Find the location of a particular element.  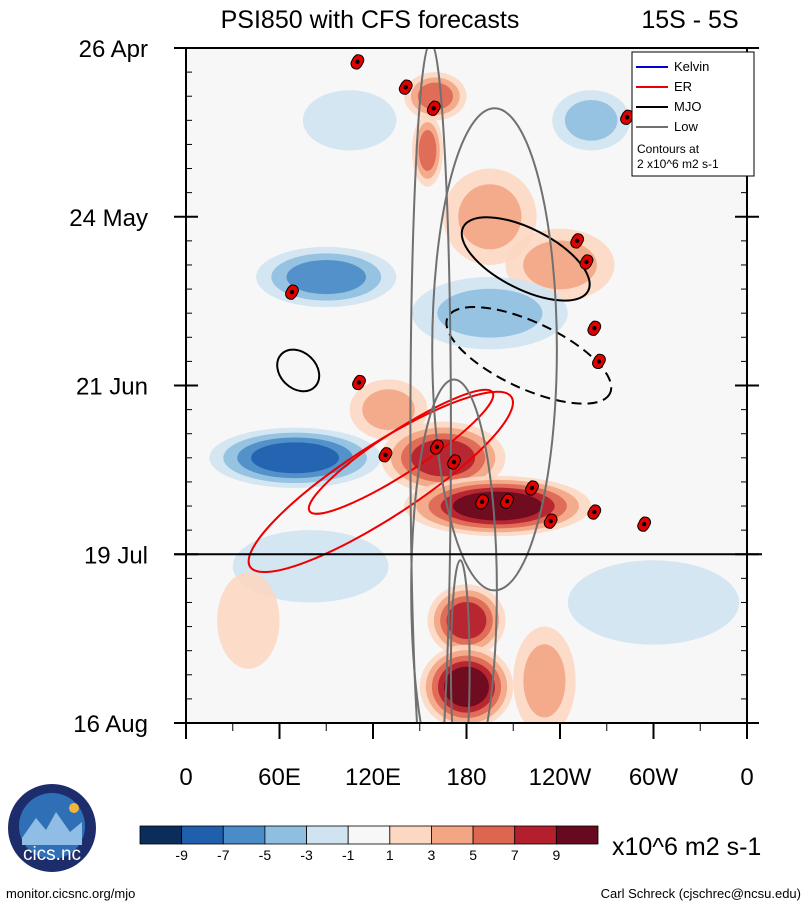

logo-text: cics.nc is located at coordinates (52, 854).